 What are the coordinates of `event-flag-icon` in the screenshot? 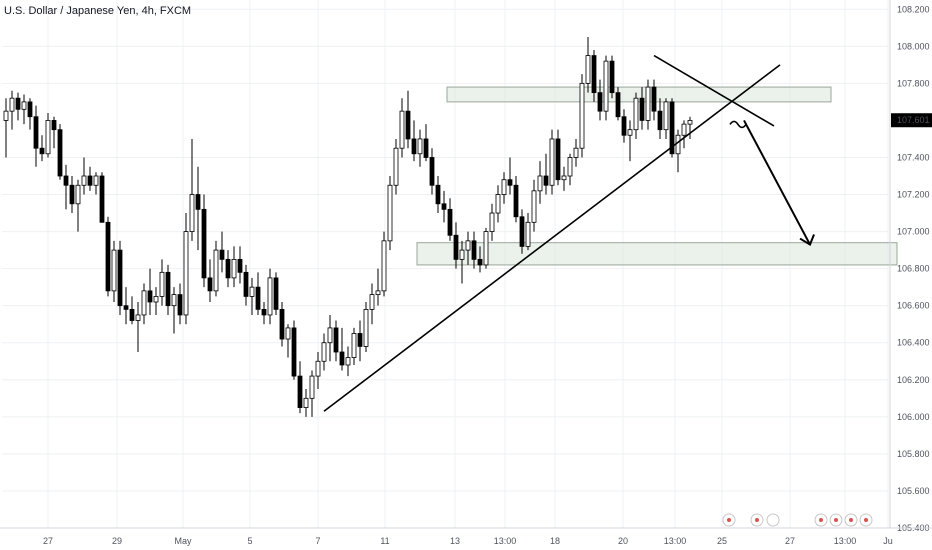 It's located at (773, 520).